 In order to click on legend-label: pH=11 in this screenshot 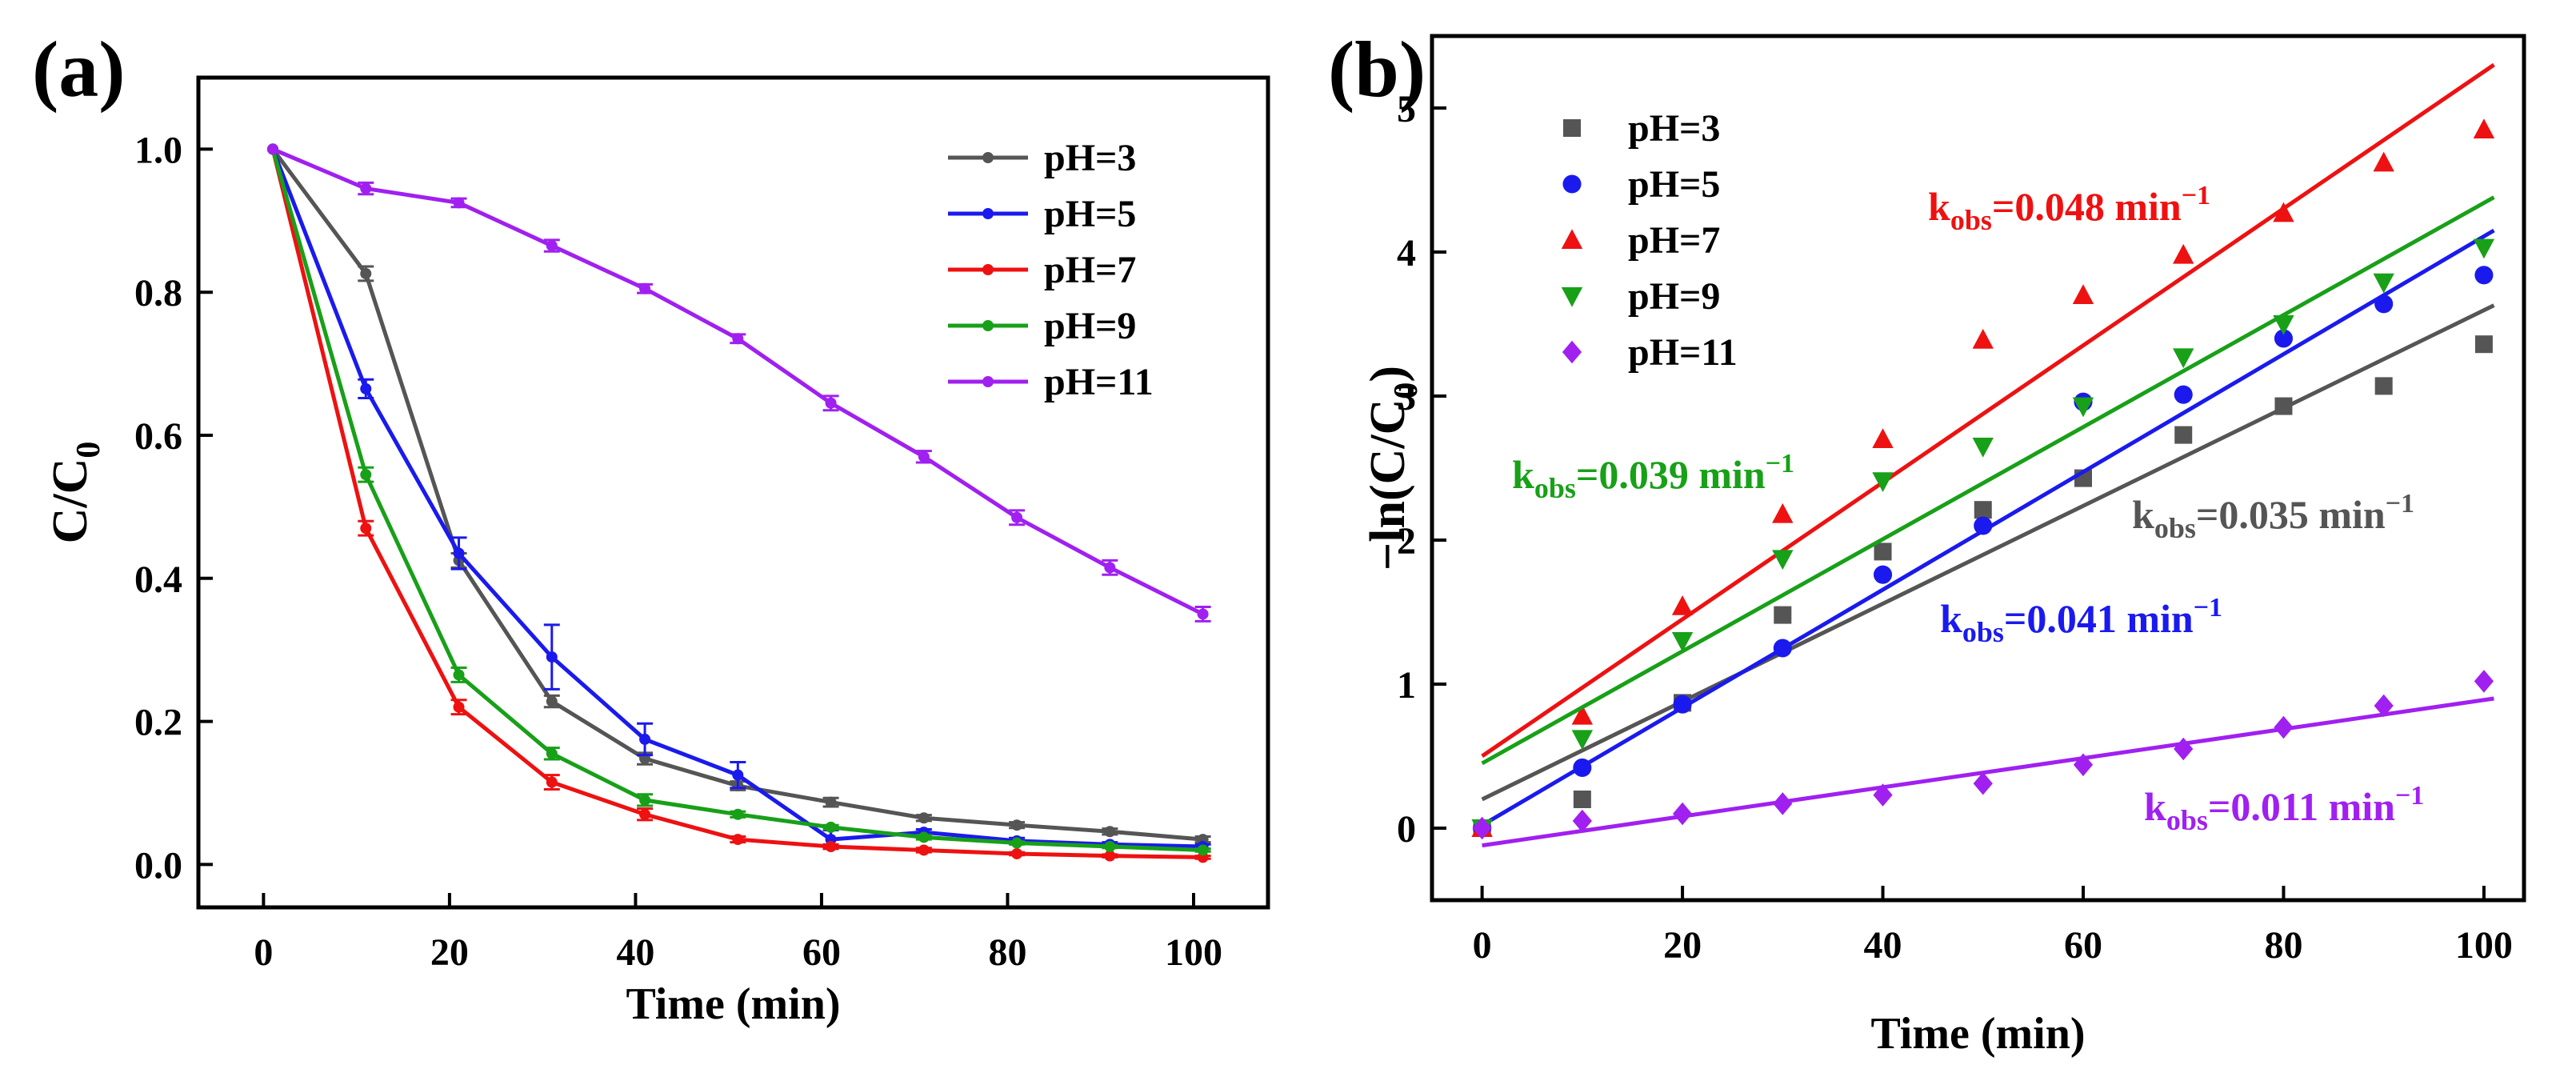, I will do `click(1099, 382)`.